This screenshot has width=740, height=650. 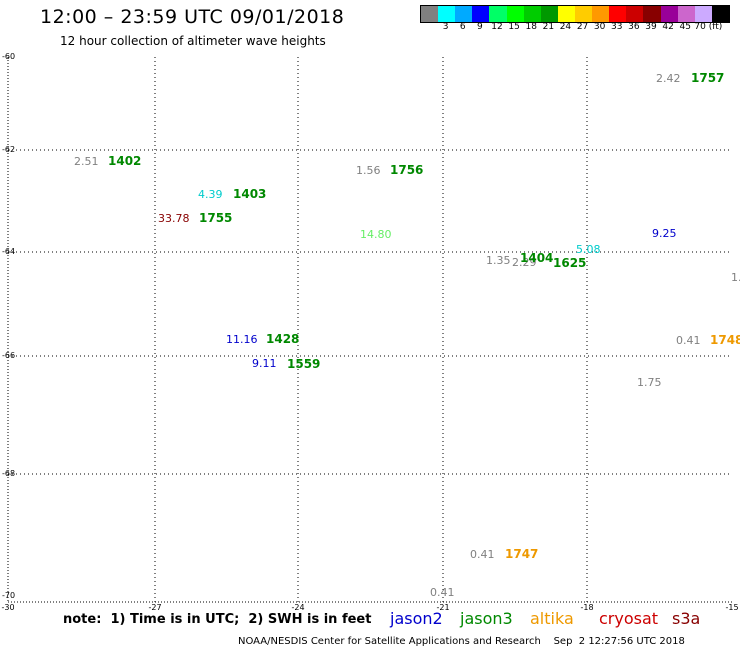 What do you see at coordinates (210, 194) in the screenshot?
I see `wave-height-label: 4.39` at bounding box center [210, 194].